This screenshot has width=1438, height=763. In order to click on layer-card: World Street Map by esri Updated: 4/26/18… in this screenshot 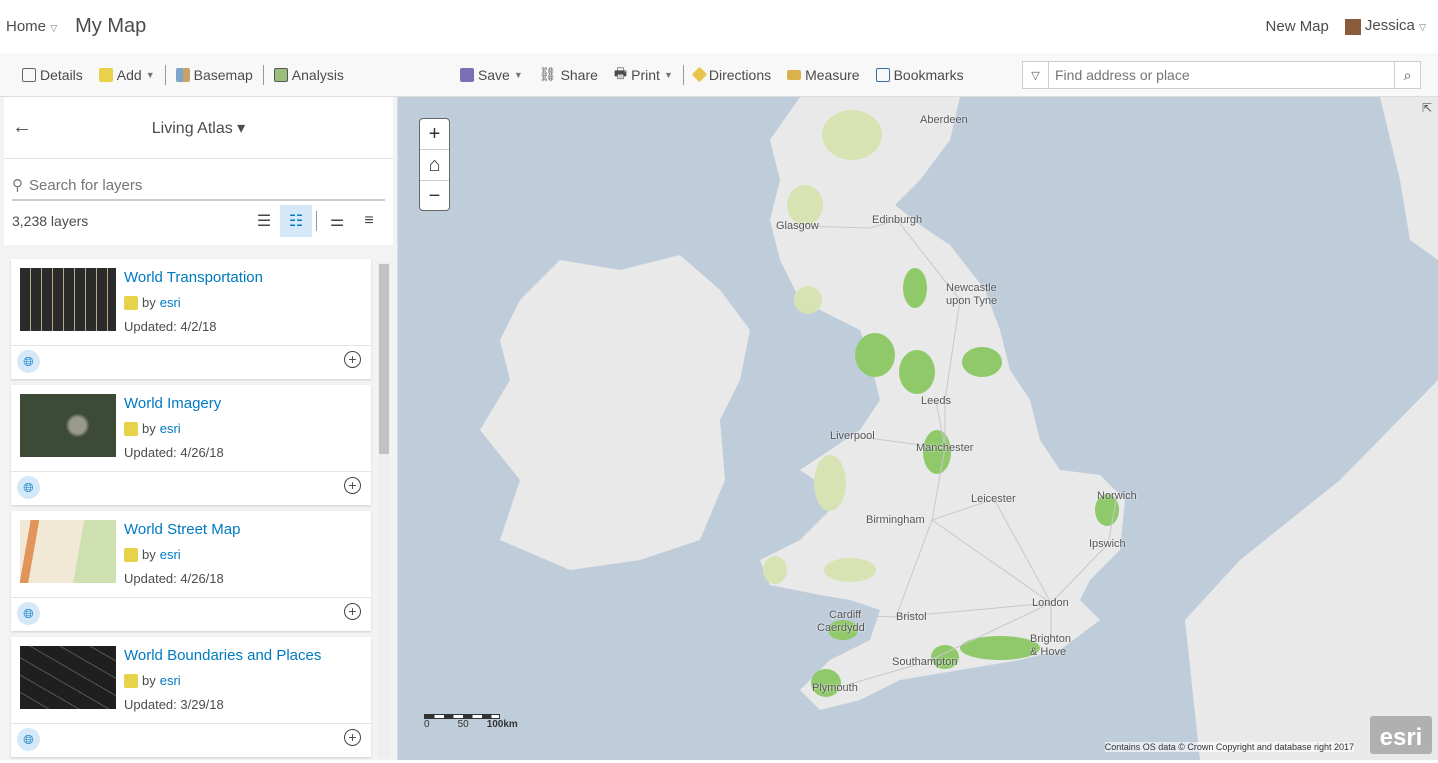, I will do `click(191, 571)`.